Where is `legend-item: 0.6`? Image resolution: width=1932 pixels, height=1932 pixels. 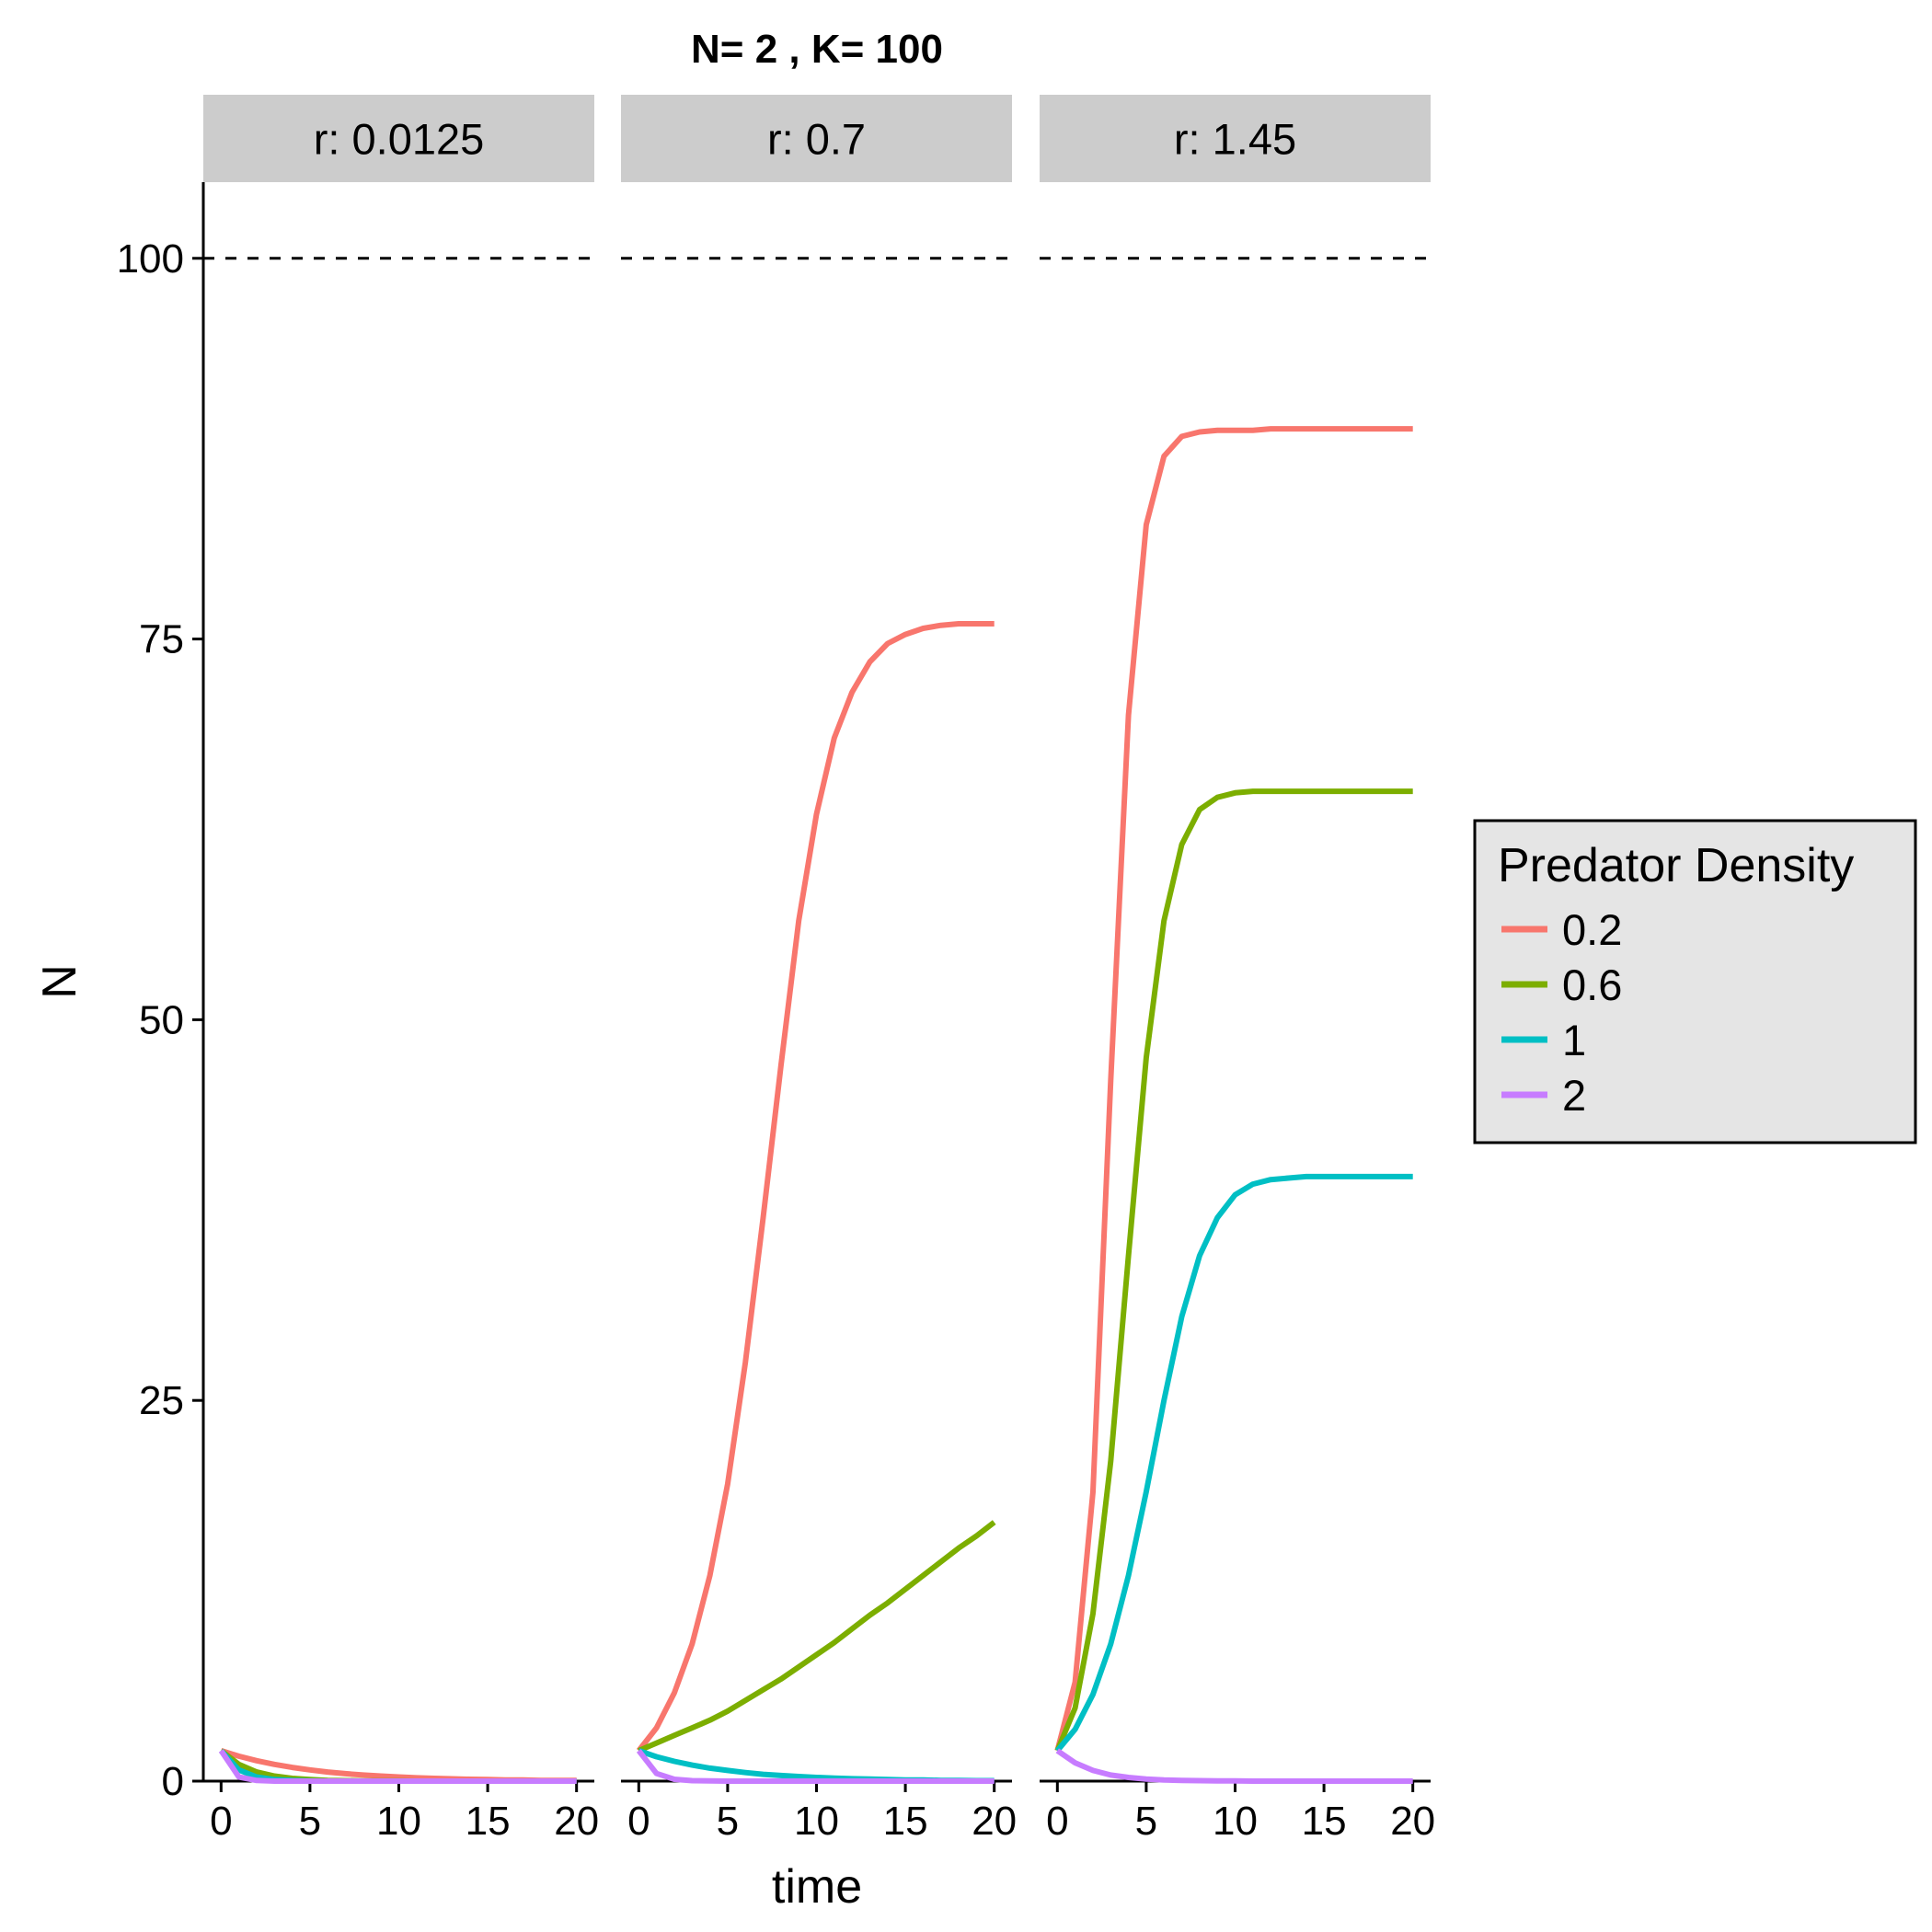
legend-item: 0.6 is located at coordinates (1561, 984).